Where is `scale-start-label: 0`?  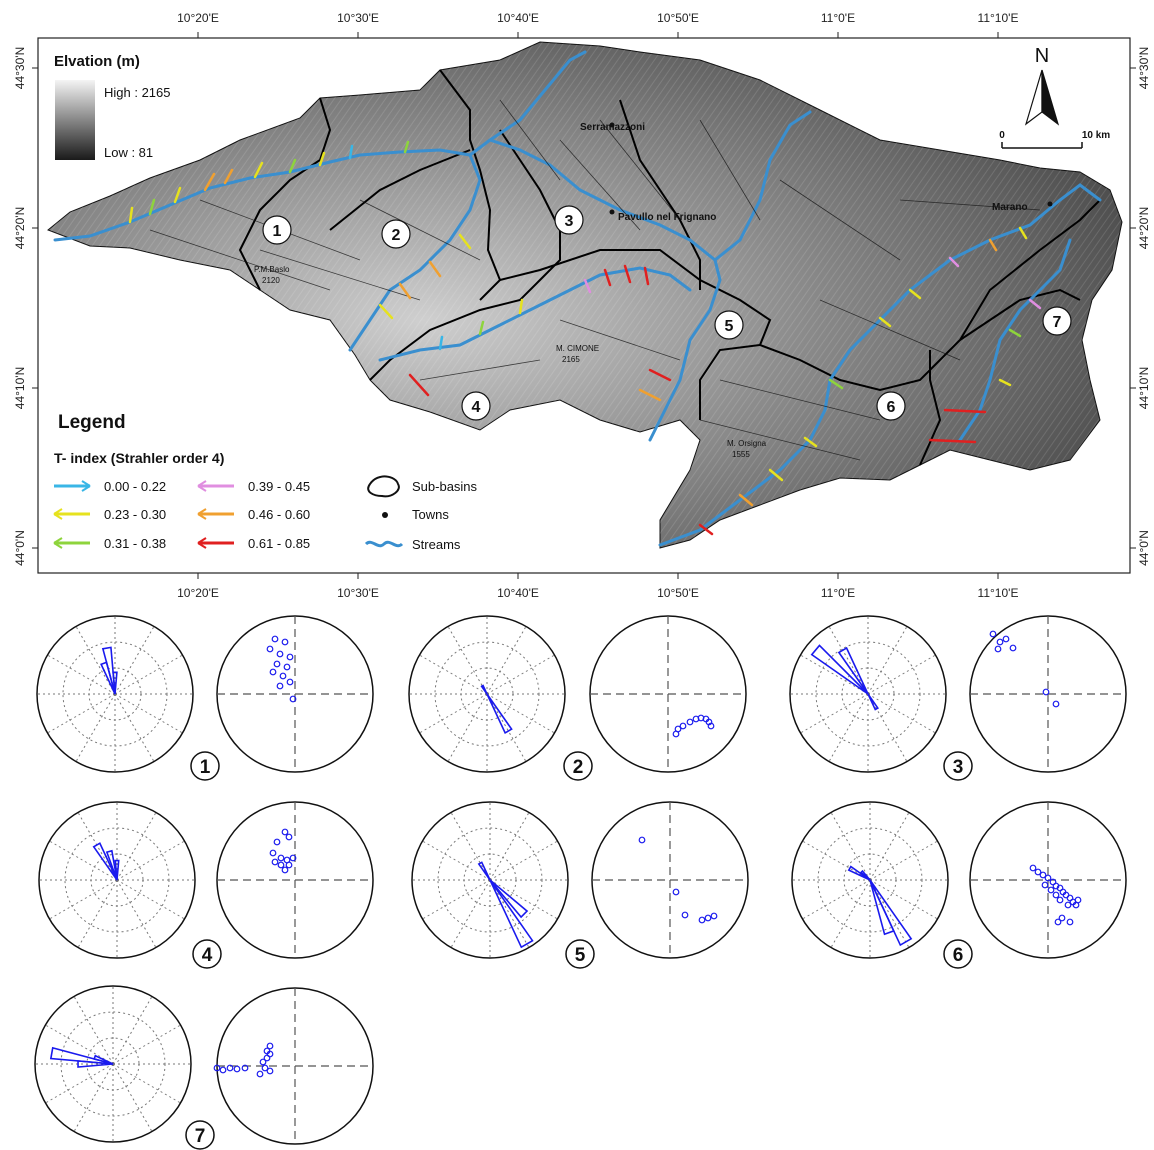 scale-start-label: 0 is located at coordinates (1002, 135).